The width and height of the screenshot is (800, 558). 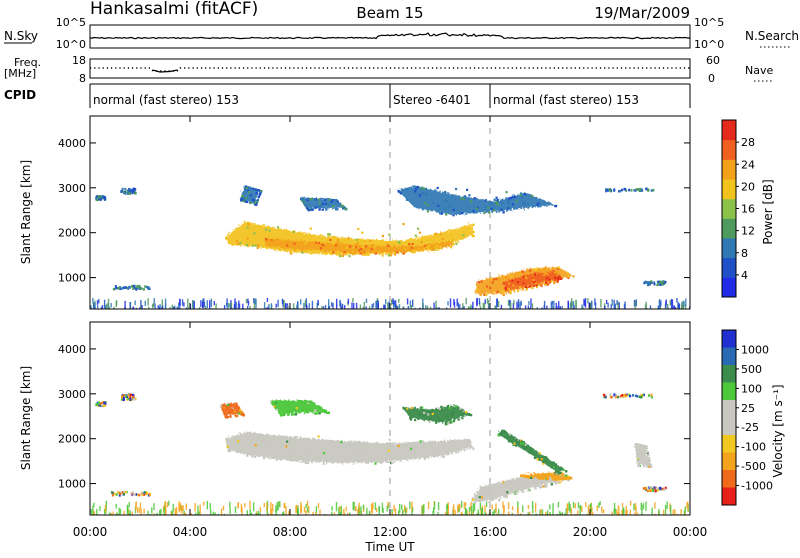 What do you see at coordinates (744, 275) in the screenshot?
I see `power-colorbar-label: 4` at bounding box center [744, 275].